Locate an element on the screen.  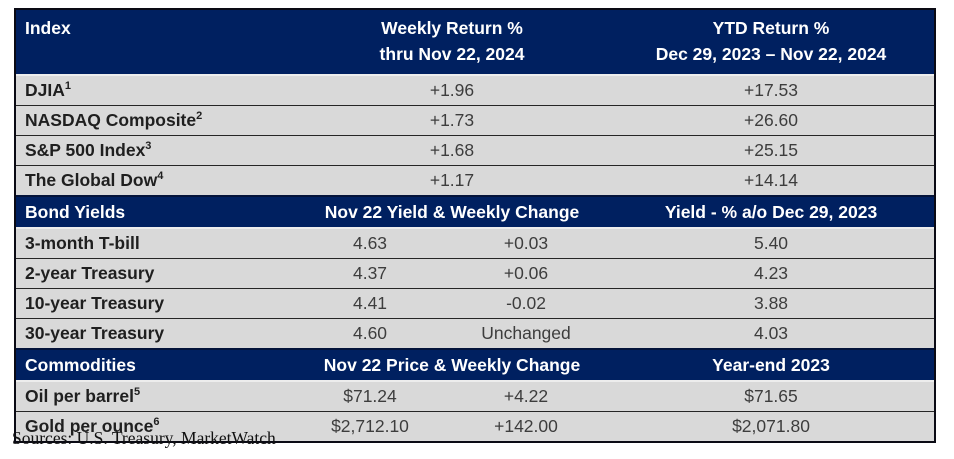
index-name: DJIA is located at coordinates (45, 90).